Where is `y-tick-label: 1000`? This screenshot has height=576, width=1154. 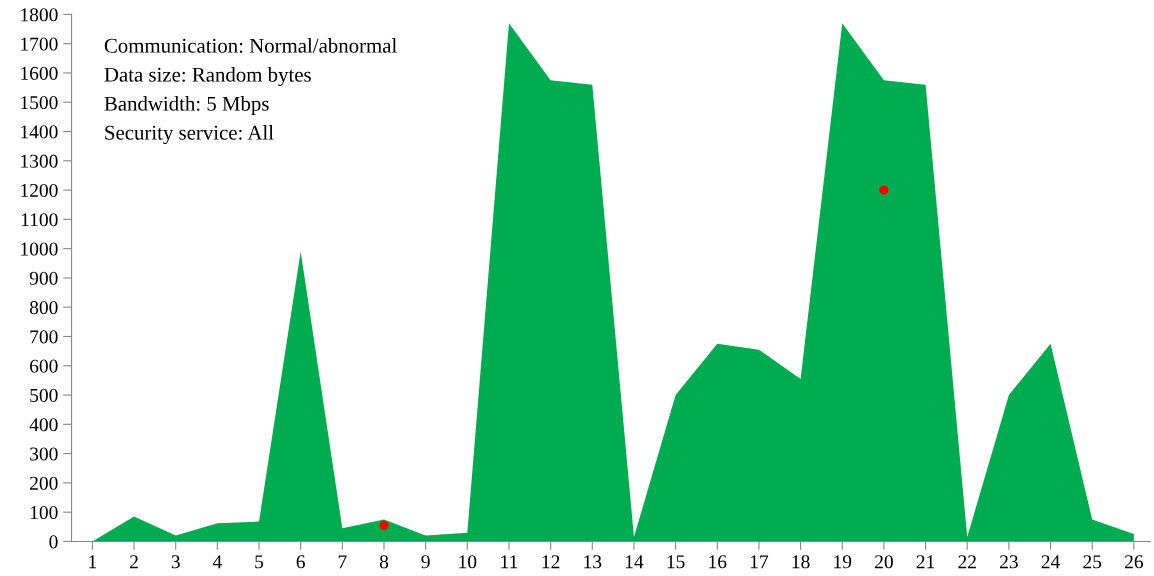
y-tick-label: 1000 is located at coordinates (39, 249).